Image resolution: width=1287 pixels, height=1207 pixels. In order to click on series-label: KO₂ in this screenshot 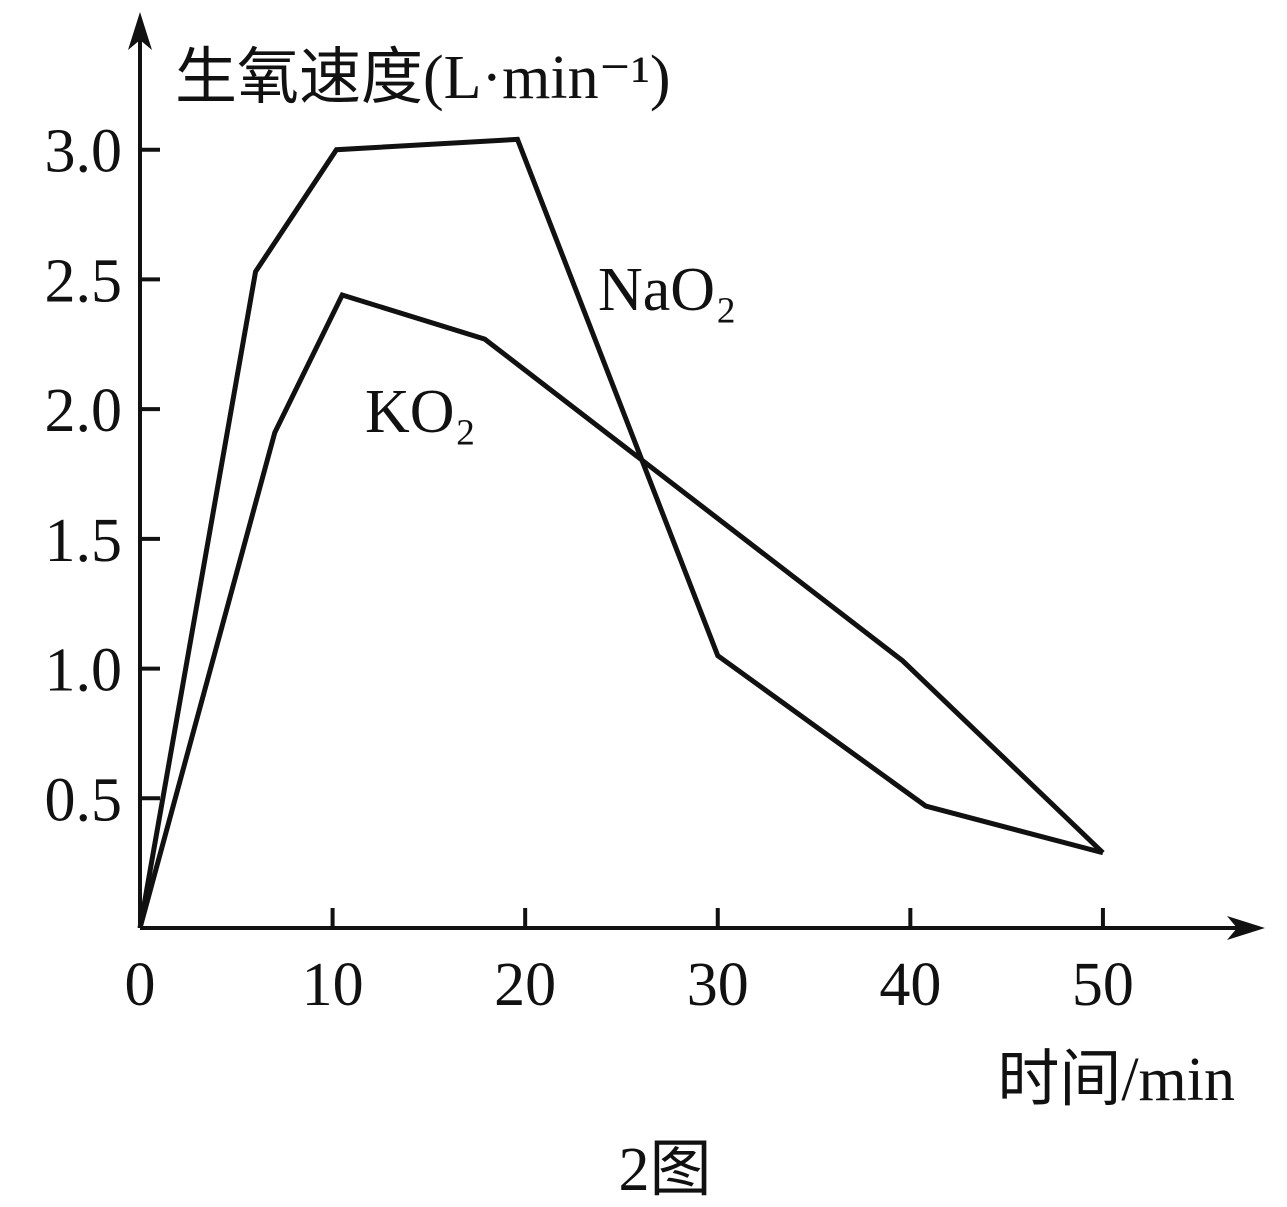, I will do `click(420, 412)`.